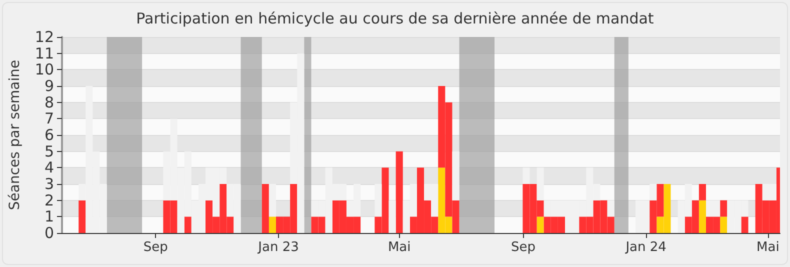 Image resolution: width=790 pixels, height=267 pixels. I want to click on y-tick-label: 9, so click(49, 86).